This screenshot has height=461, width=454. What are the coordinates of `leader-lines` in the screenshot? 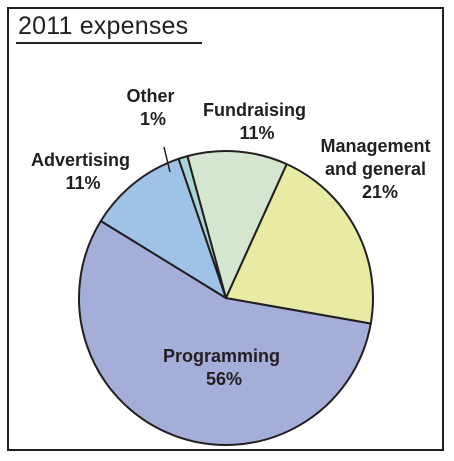 It's located at (167, 159).